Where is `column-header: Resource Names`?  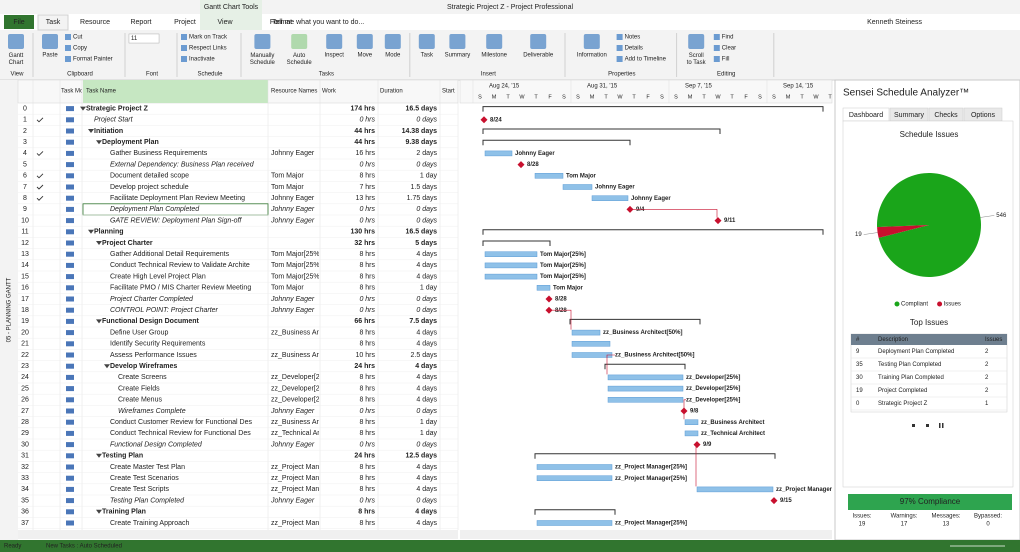
column-header: Resource Names is located at coordinates (294, 92).